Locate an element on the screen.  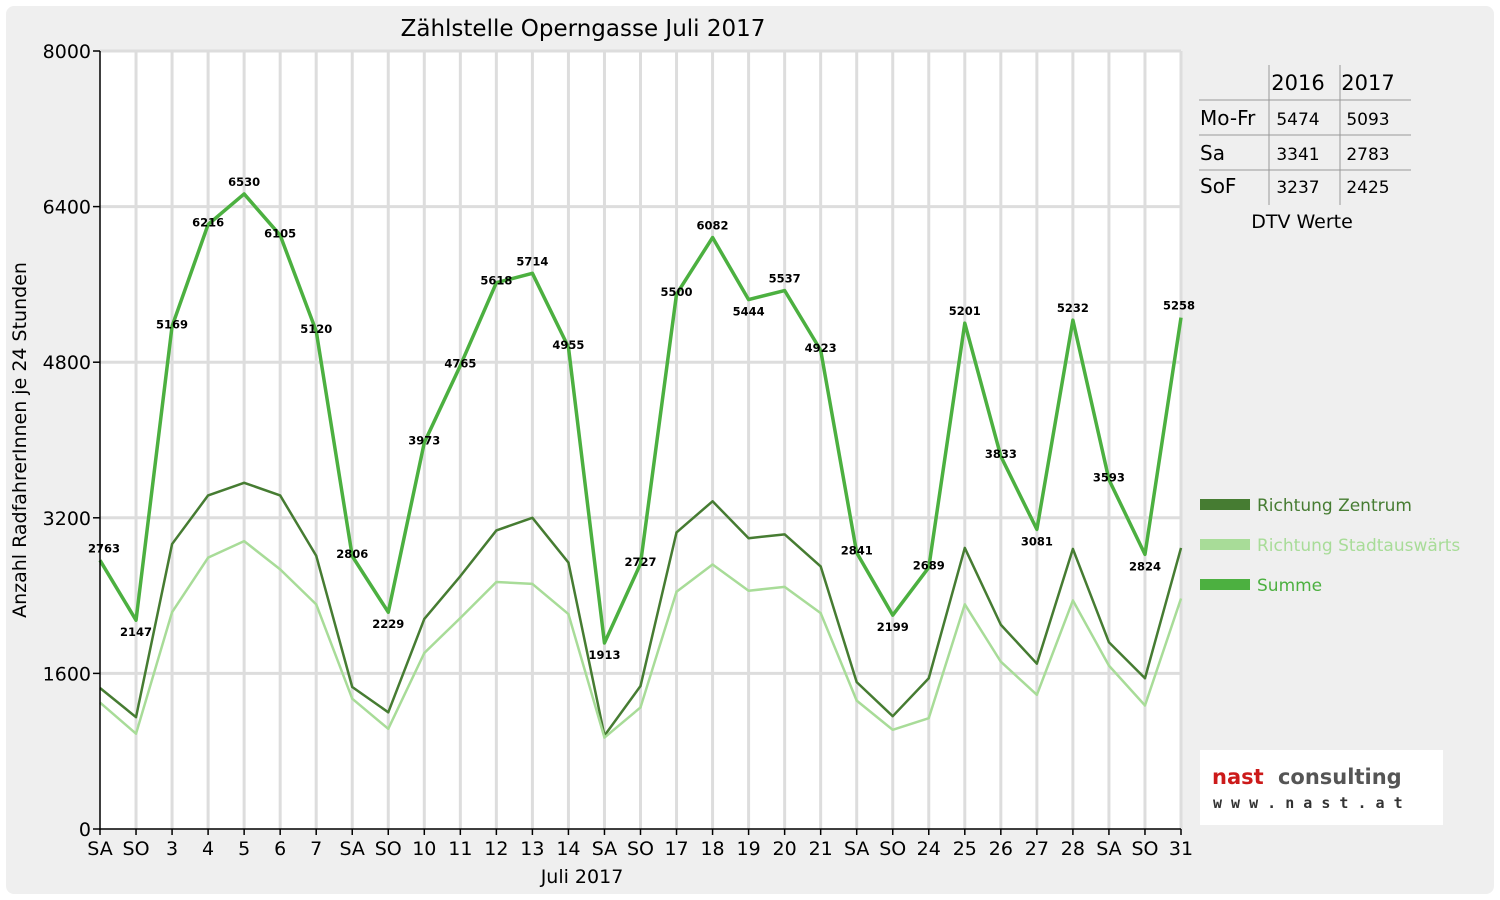
x-tick-label: 13 is located at coordinates (532, 849).